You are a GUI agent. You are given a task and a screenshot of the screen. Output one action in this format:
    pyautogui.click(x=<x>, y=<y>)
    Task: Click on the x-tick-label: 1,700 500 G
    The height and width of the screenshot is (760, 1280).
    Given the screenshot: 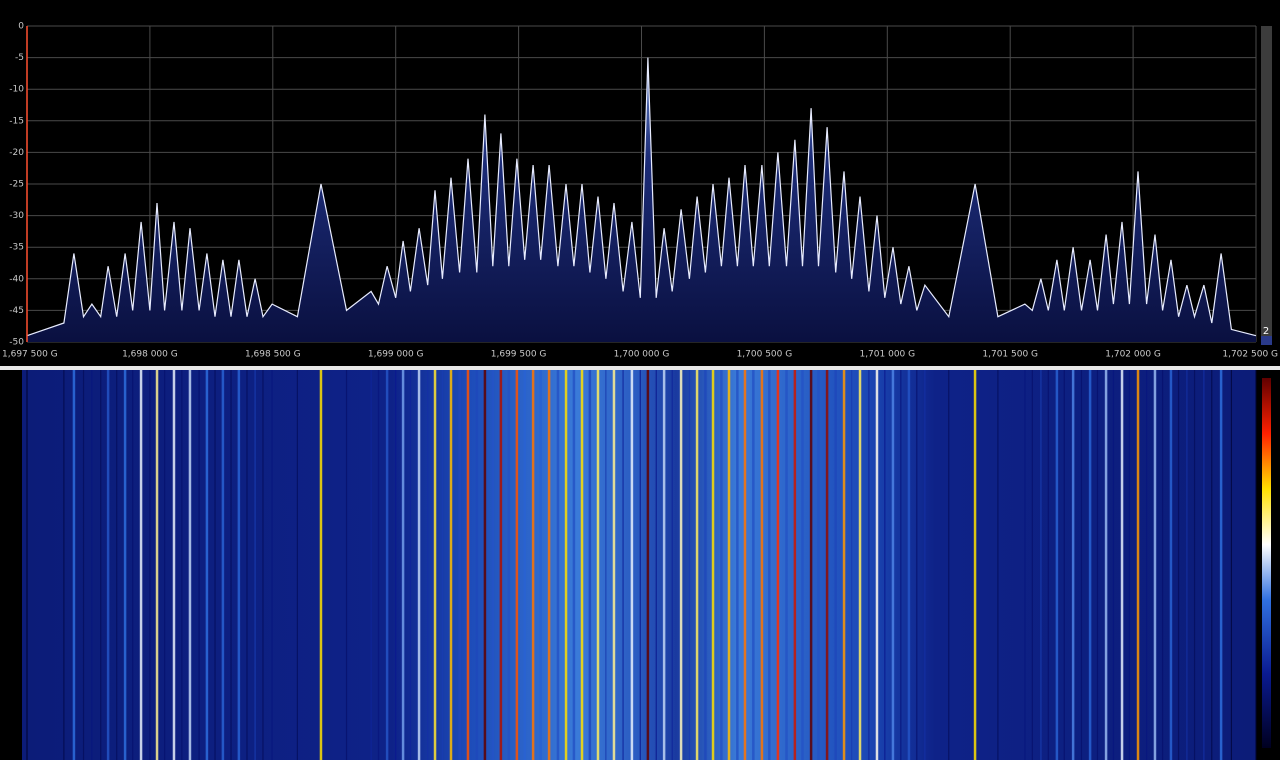 What is the action you would take?
    pyautogui.click(x=765, y=355)
    